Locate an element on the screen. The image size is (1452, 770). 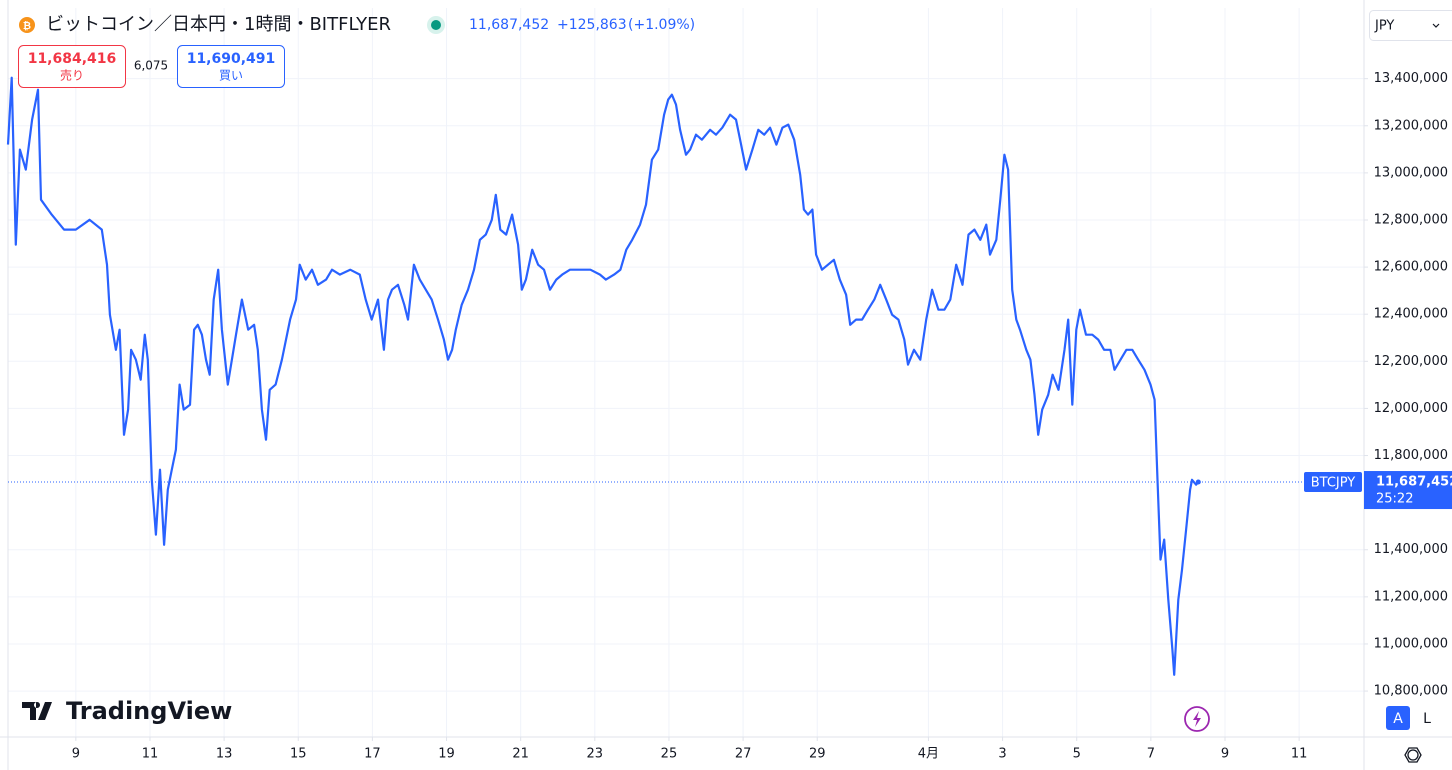
currency: JPY is located at coordinates (1384, 26).